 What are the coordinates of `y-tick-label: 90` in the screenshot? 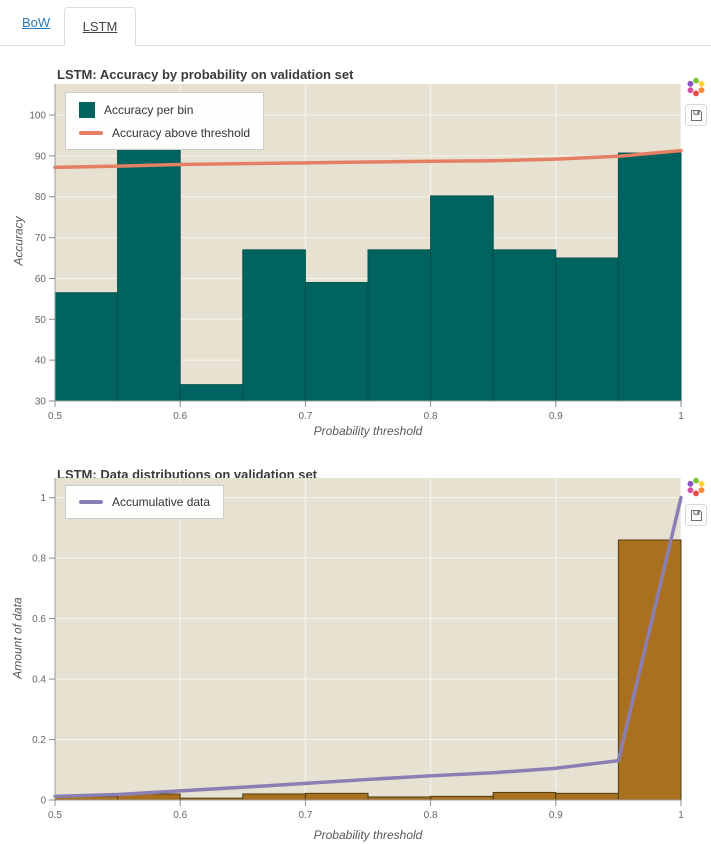 It's located at (41, 156).